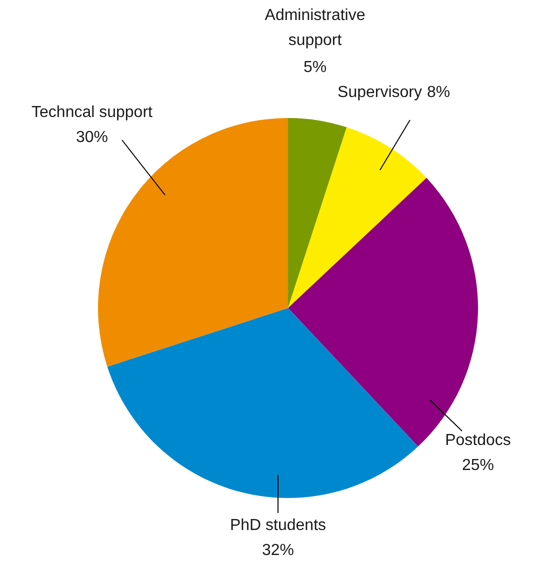  Describe the element at coordinates (93, 112) in the screenshot. I see `slice-label: Techncal support` at that location.